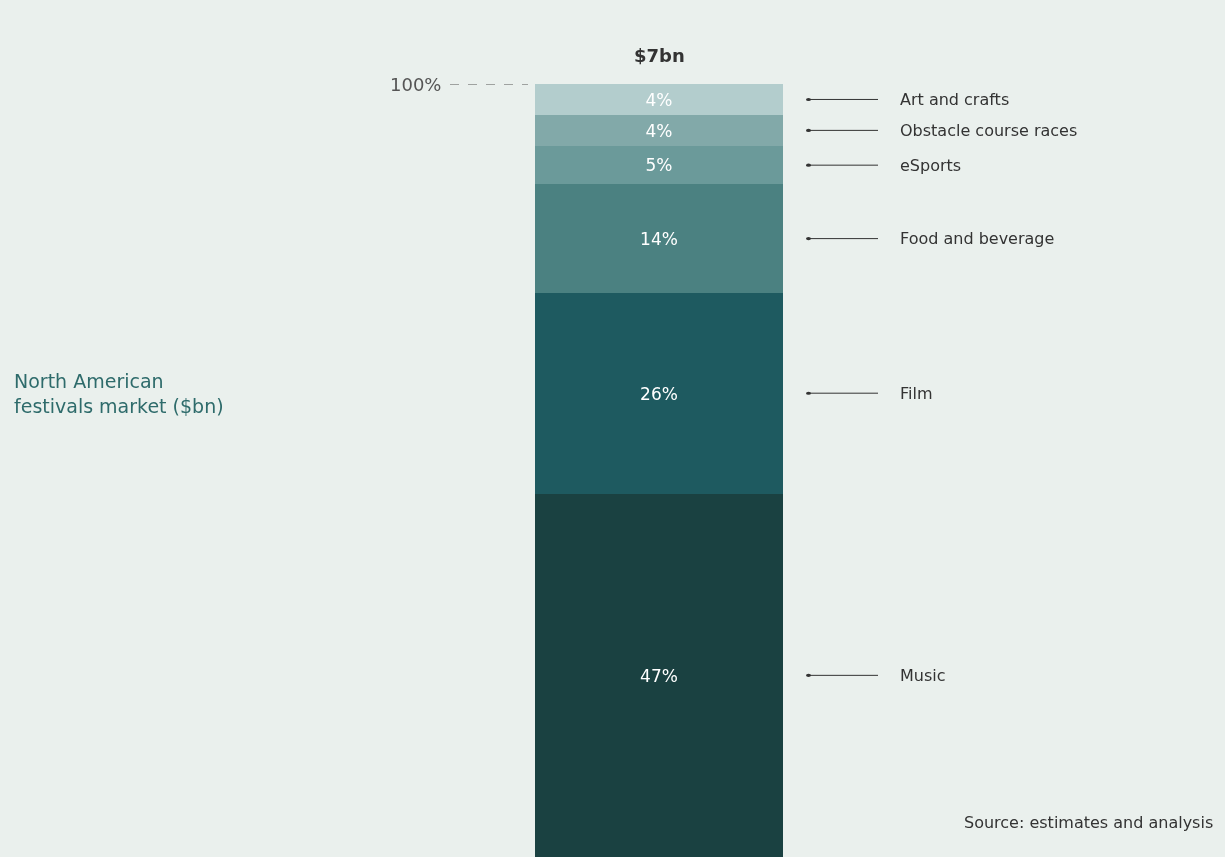  I want to click on text: Obstacle course races, so click(989, 130).